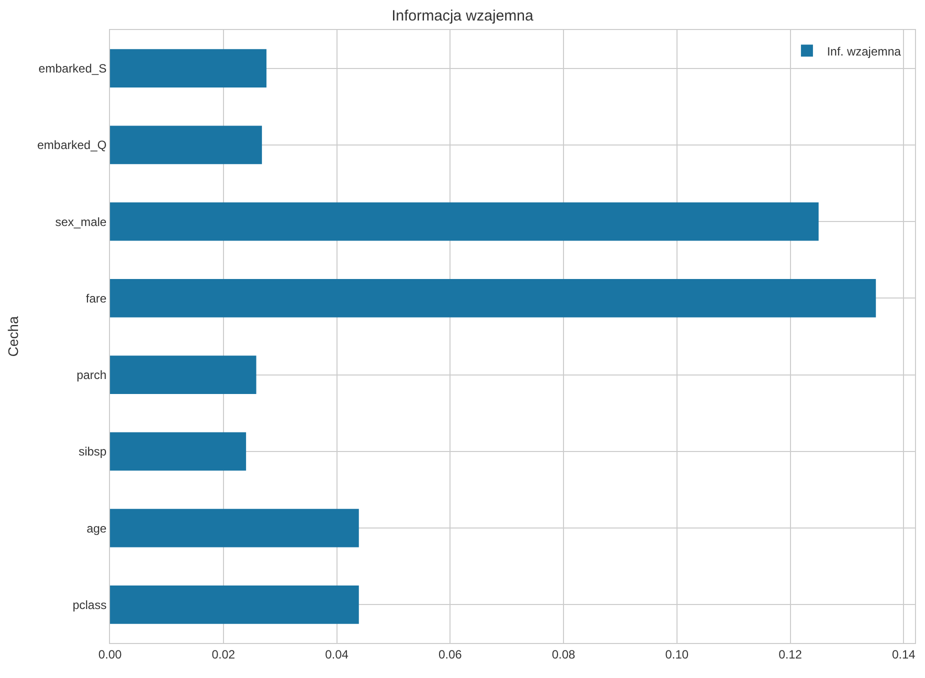 This screenshot has width=925, height=678. What do you see at coordinates (904, 654) in the screenshot?
I see `x-tick-label: 0.14` at bounding box center [904, 654].